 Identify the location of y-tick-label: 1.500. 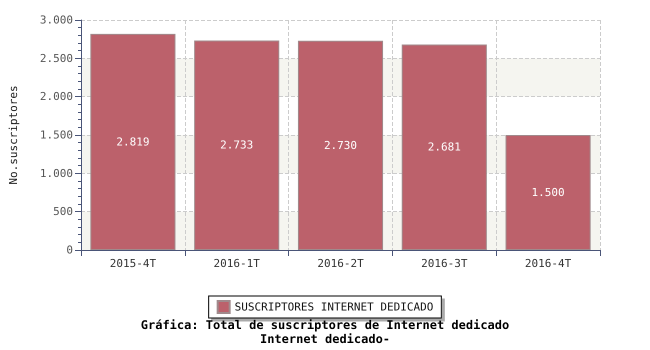
(56, 135).